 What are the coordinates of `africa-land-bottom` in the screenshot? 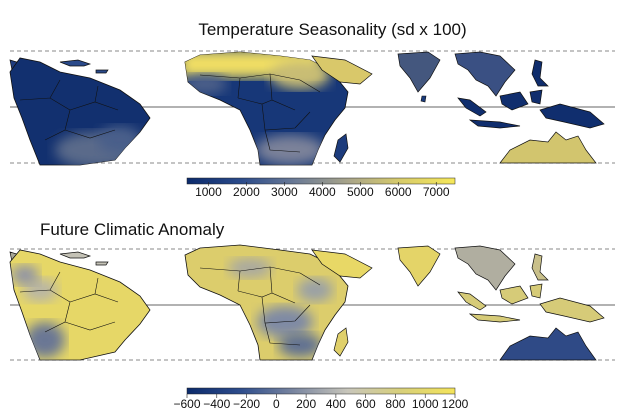 It's located at (266, 302).